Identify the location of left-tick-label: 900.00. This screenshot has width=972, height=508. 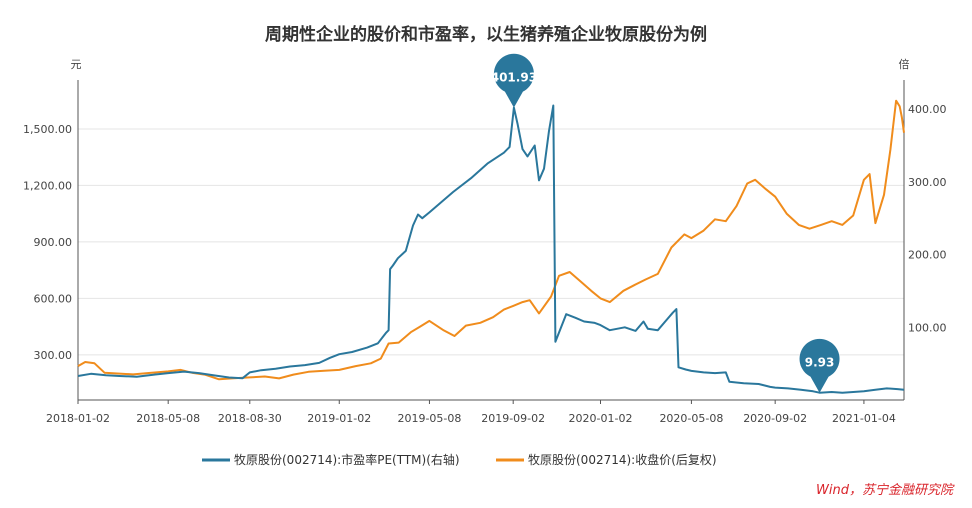
(53, 242).